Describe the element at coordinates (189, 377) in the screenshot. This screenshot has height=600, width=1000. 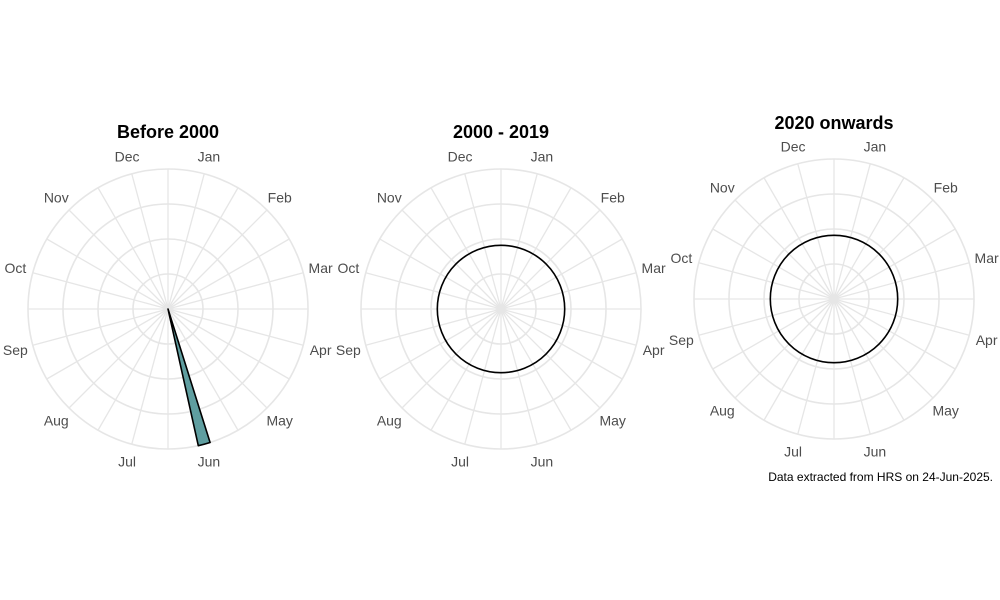
I see `bar-jun` at that location.